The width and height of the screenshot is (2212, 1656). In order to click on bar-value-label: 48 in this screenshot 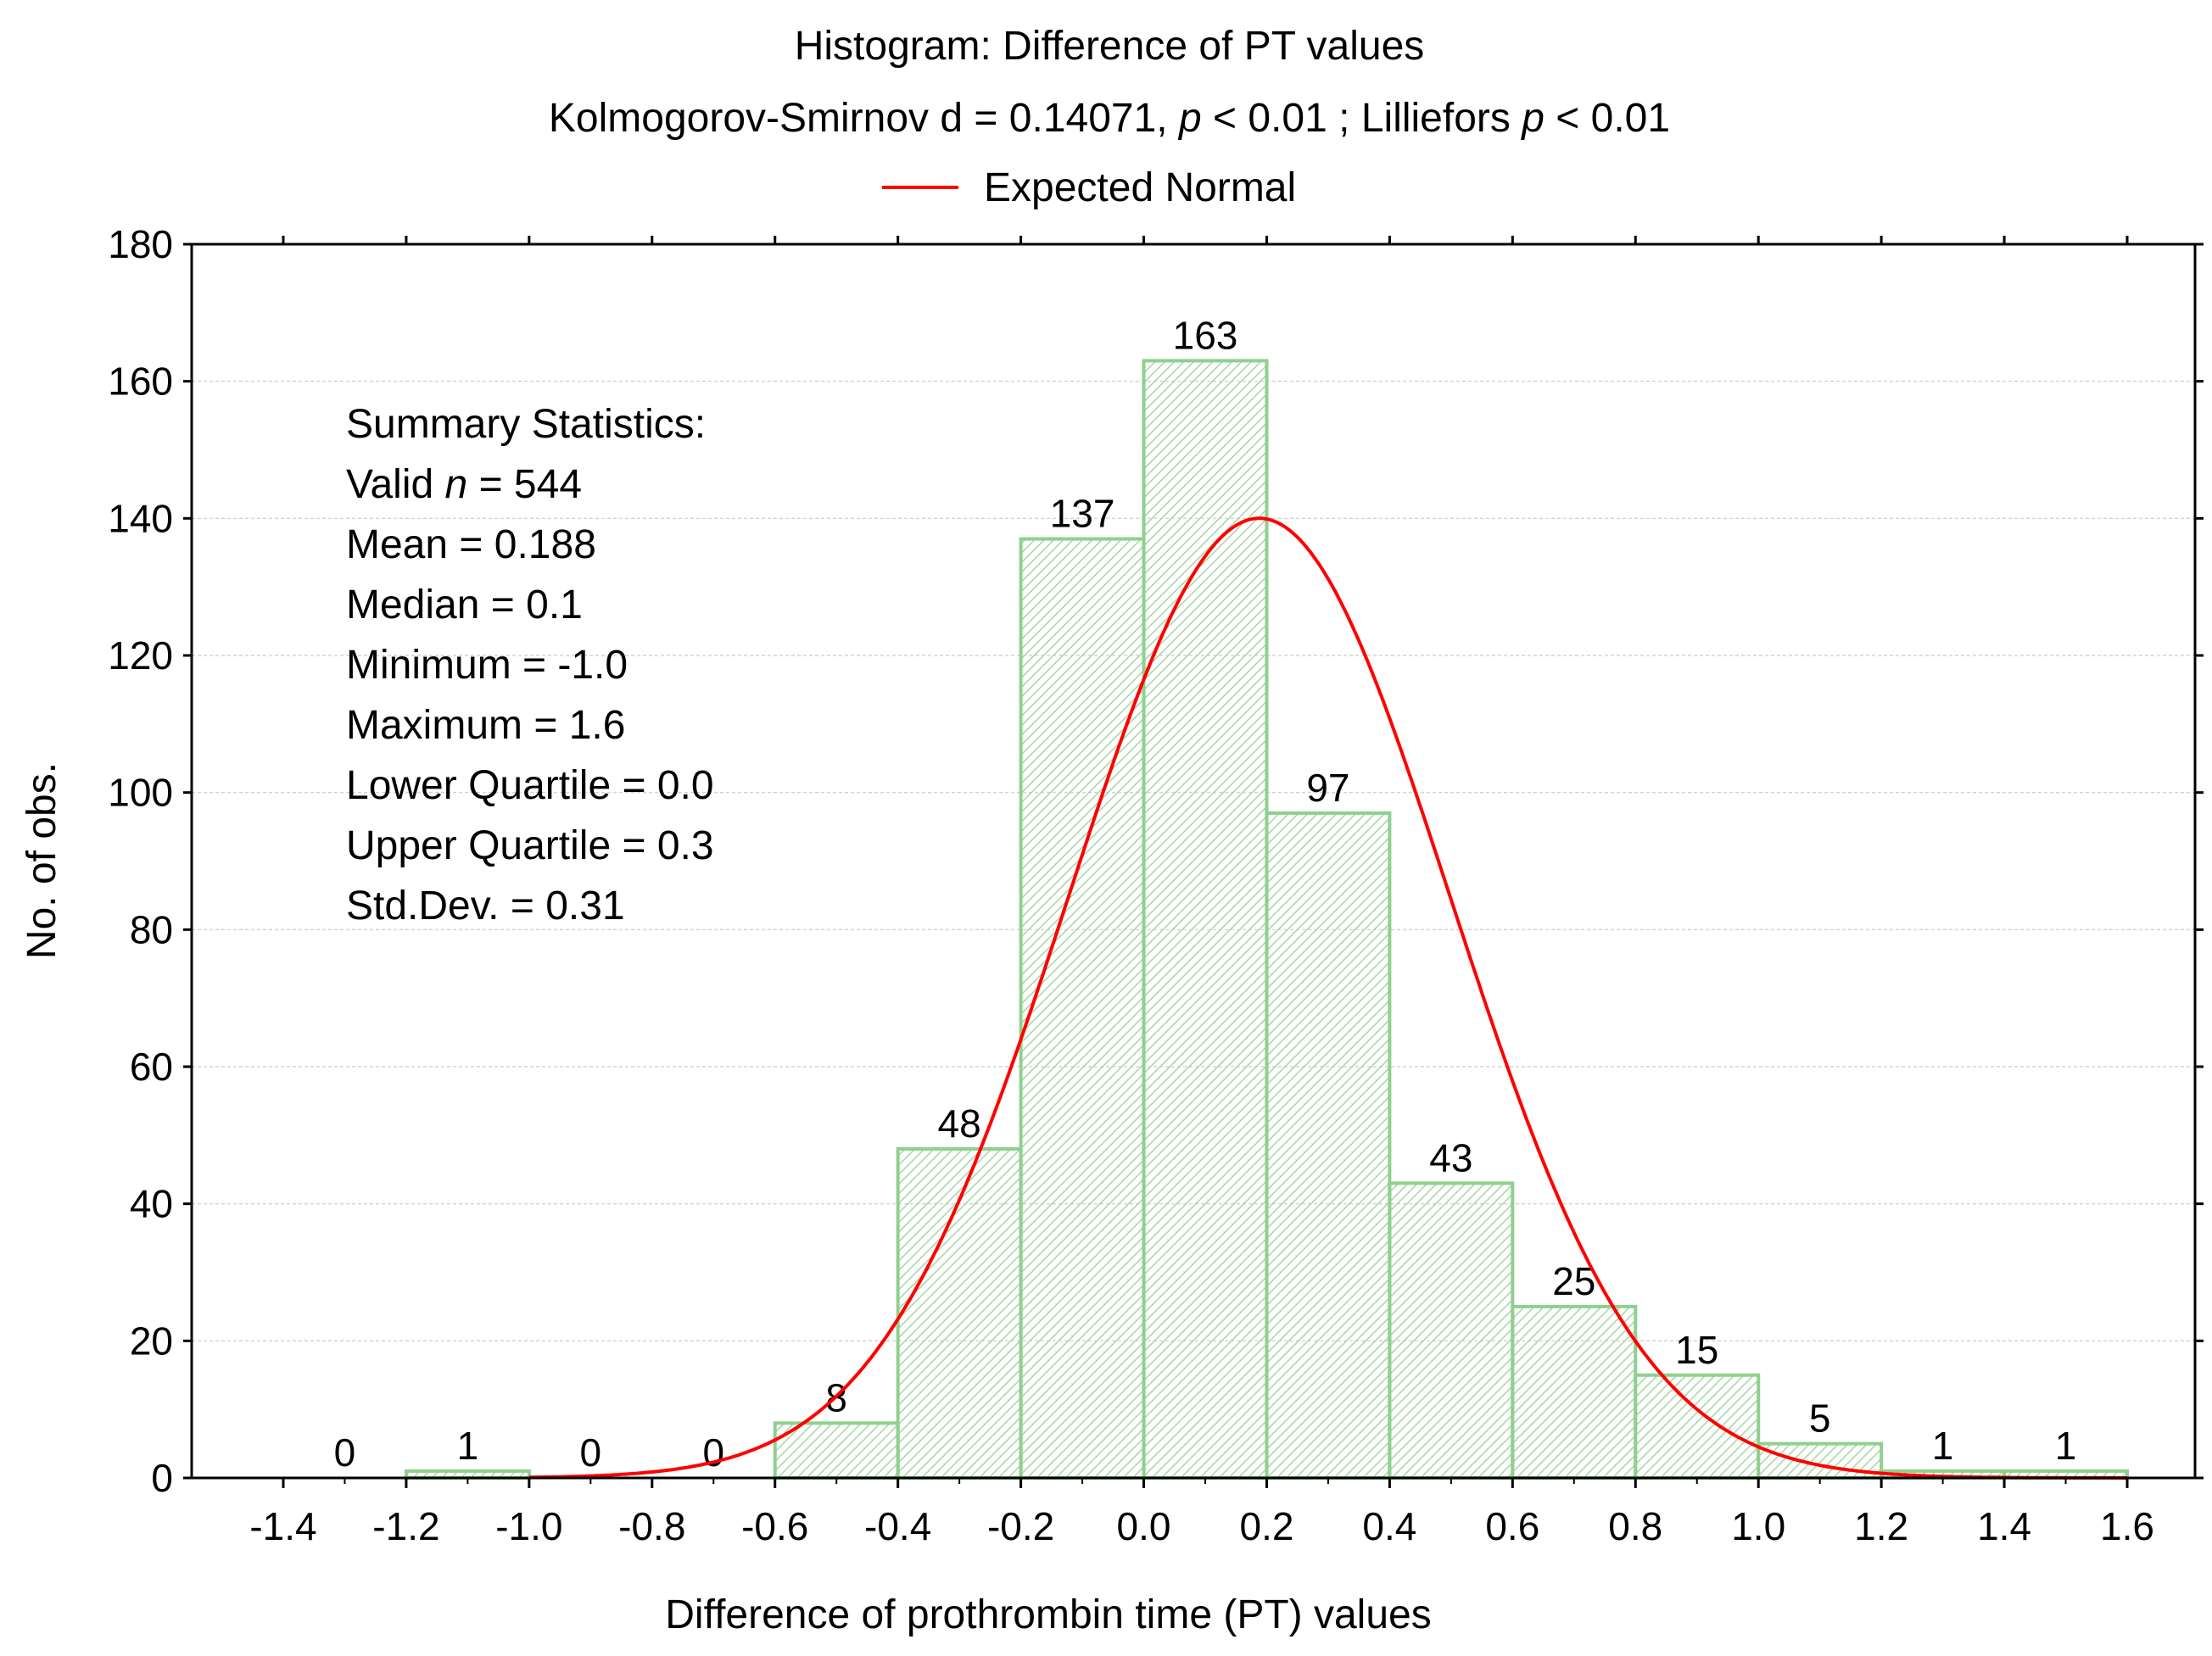, I will do `click(960, 1123)`.